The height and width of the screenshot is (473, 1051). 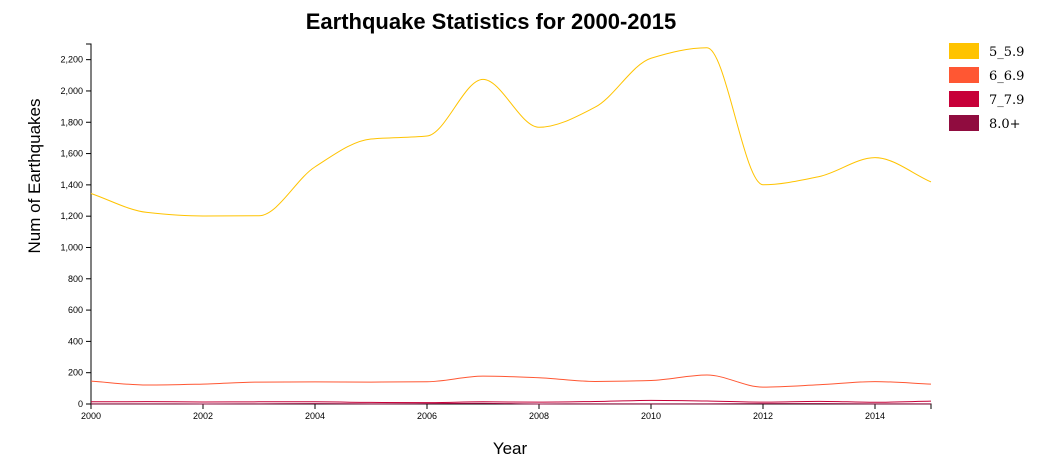 I want to click on series-line-8.0+, so click(x=511, y=403).